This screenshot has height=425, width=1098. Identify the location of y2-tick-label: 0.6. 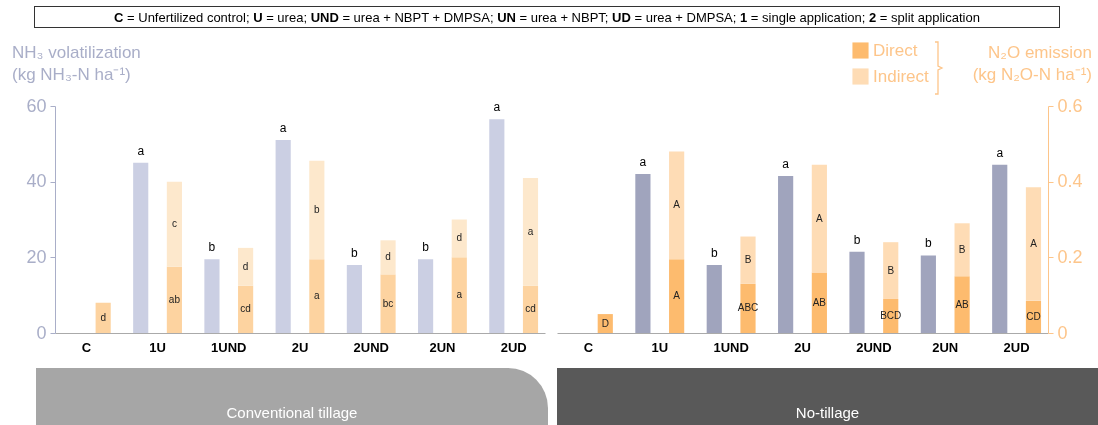
(1070, 105).